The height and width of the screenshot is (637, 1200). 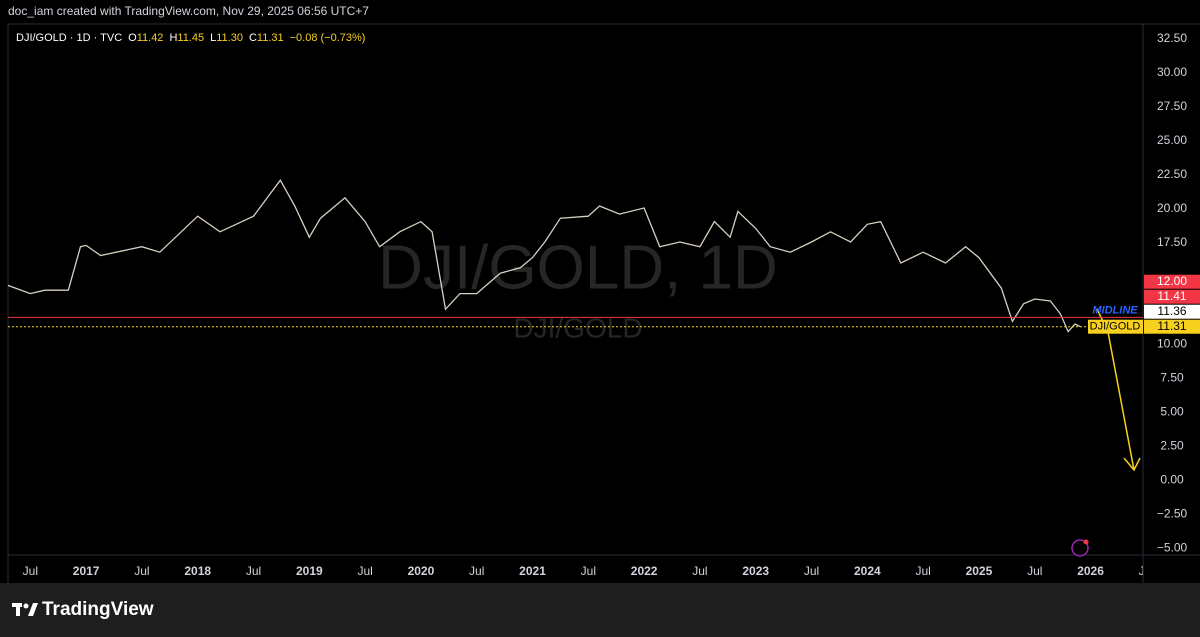 What do you see at coordinates (1172, 174) in the screenshot?
I see `y-tick-label: 22.50` at bounding box center [1172, 174].